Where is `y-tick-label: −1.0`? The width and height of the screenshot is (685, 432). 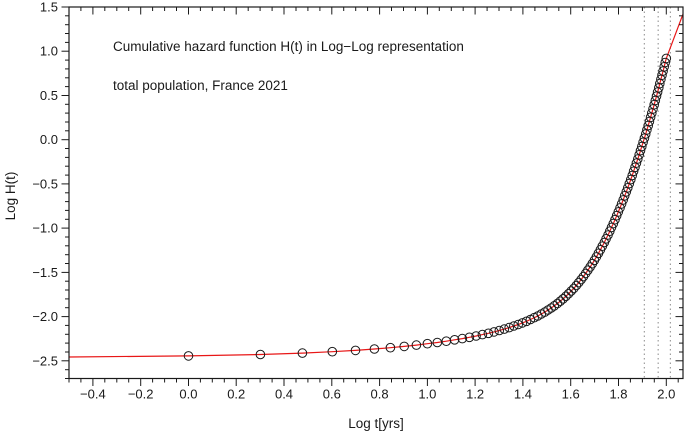 y-tick-label: −1.0 is located at coordinates (45, 228).